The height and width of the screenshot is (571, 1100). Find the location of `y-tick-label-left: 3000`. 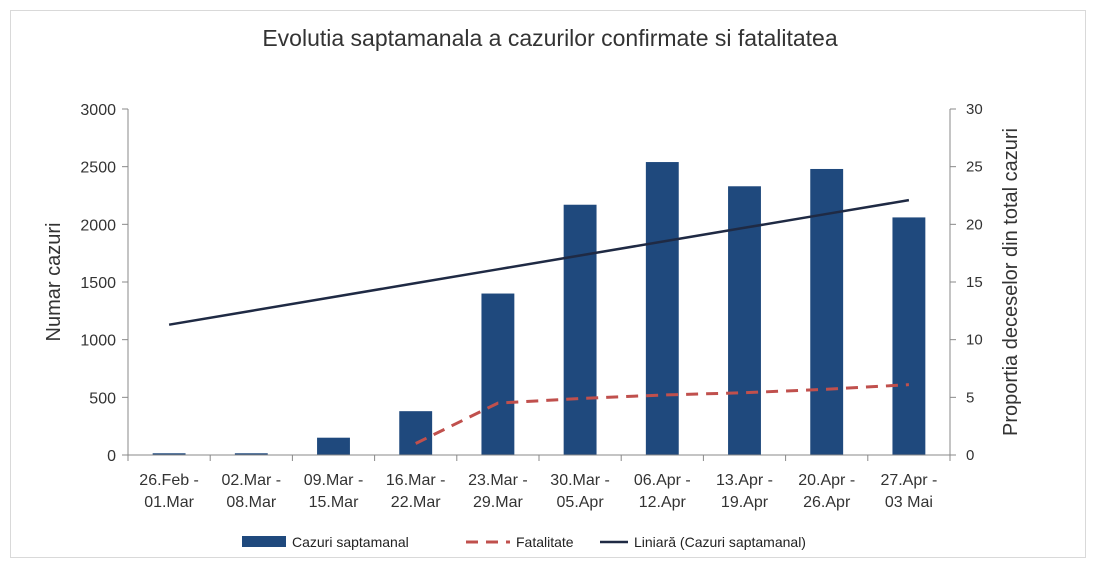

y-tick-label-left: 3000 is located at coordinates (98, 110).